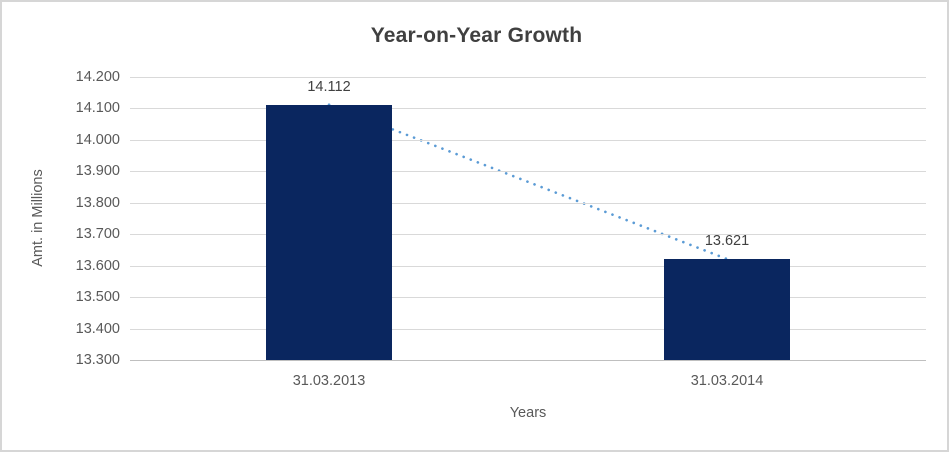  Describe the element at coordinates (97, 77) in the screenshot. I see `y-tick-label: 14.200` at that location.